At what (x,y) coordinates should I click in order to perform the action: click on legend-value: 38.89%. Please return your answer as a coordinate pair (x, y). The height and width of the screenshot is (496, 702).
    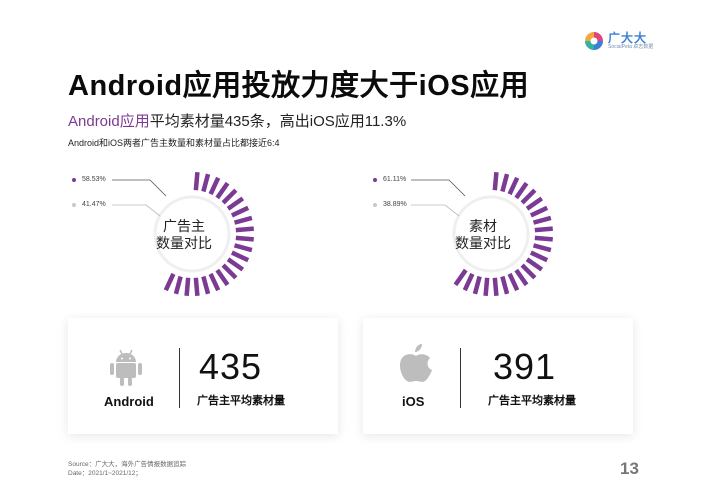
    Looking at the image, I should click on (395, 204).